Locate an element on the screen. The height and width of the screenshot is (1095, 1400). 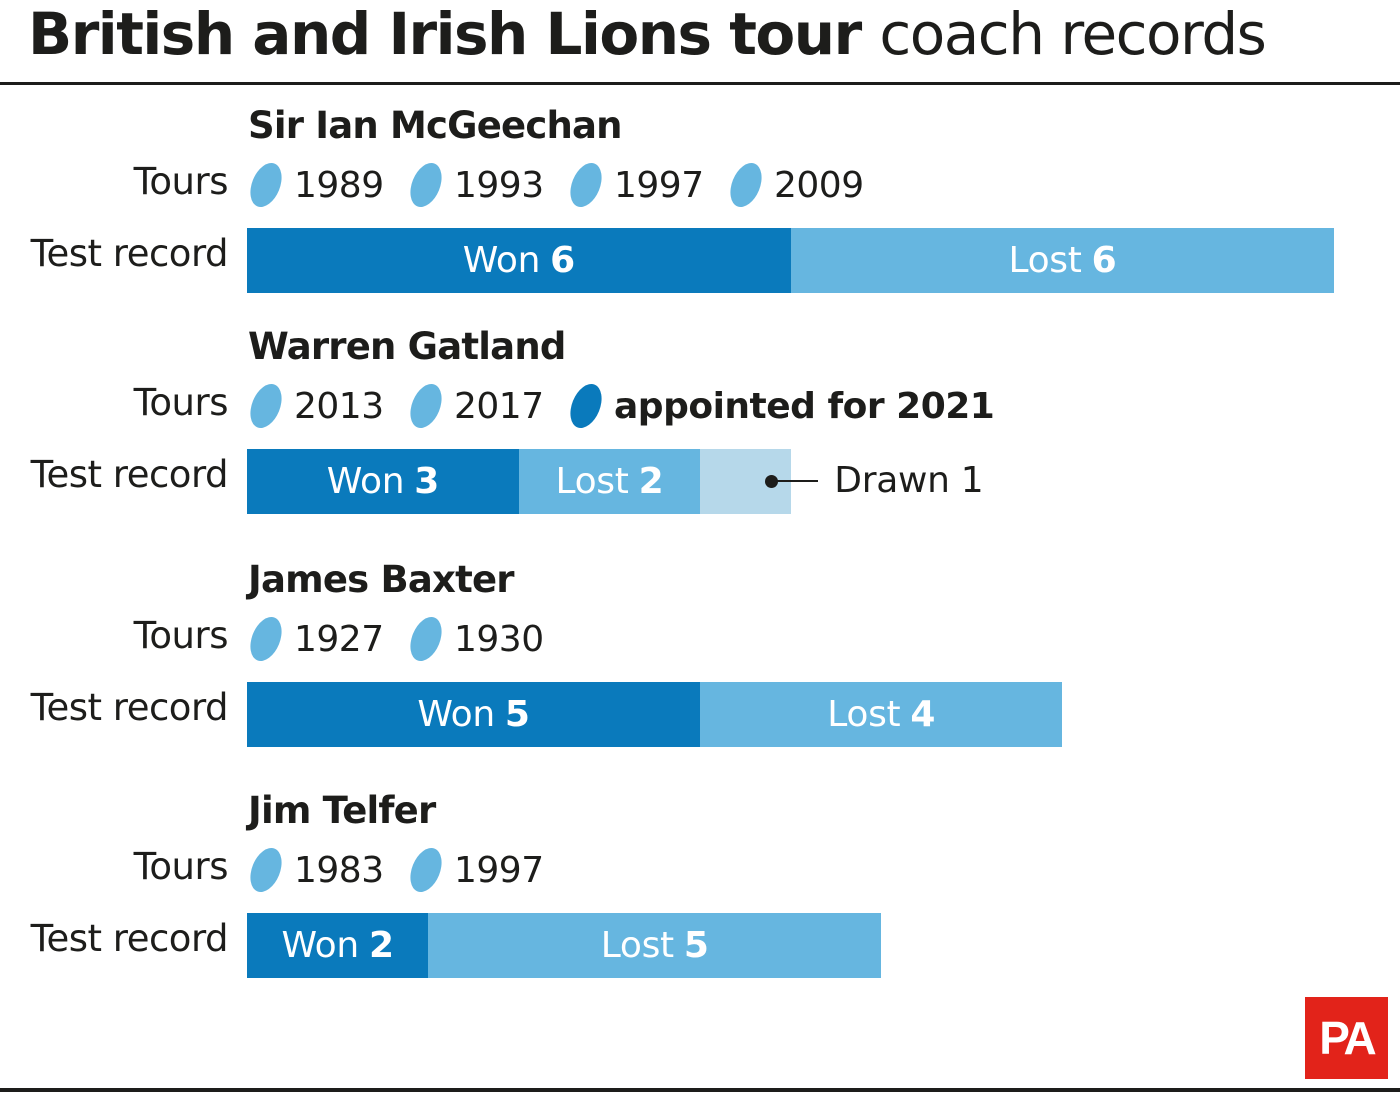
bottom-rule is located at coordinates (700, 1090).